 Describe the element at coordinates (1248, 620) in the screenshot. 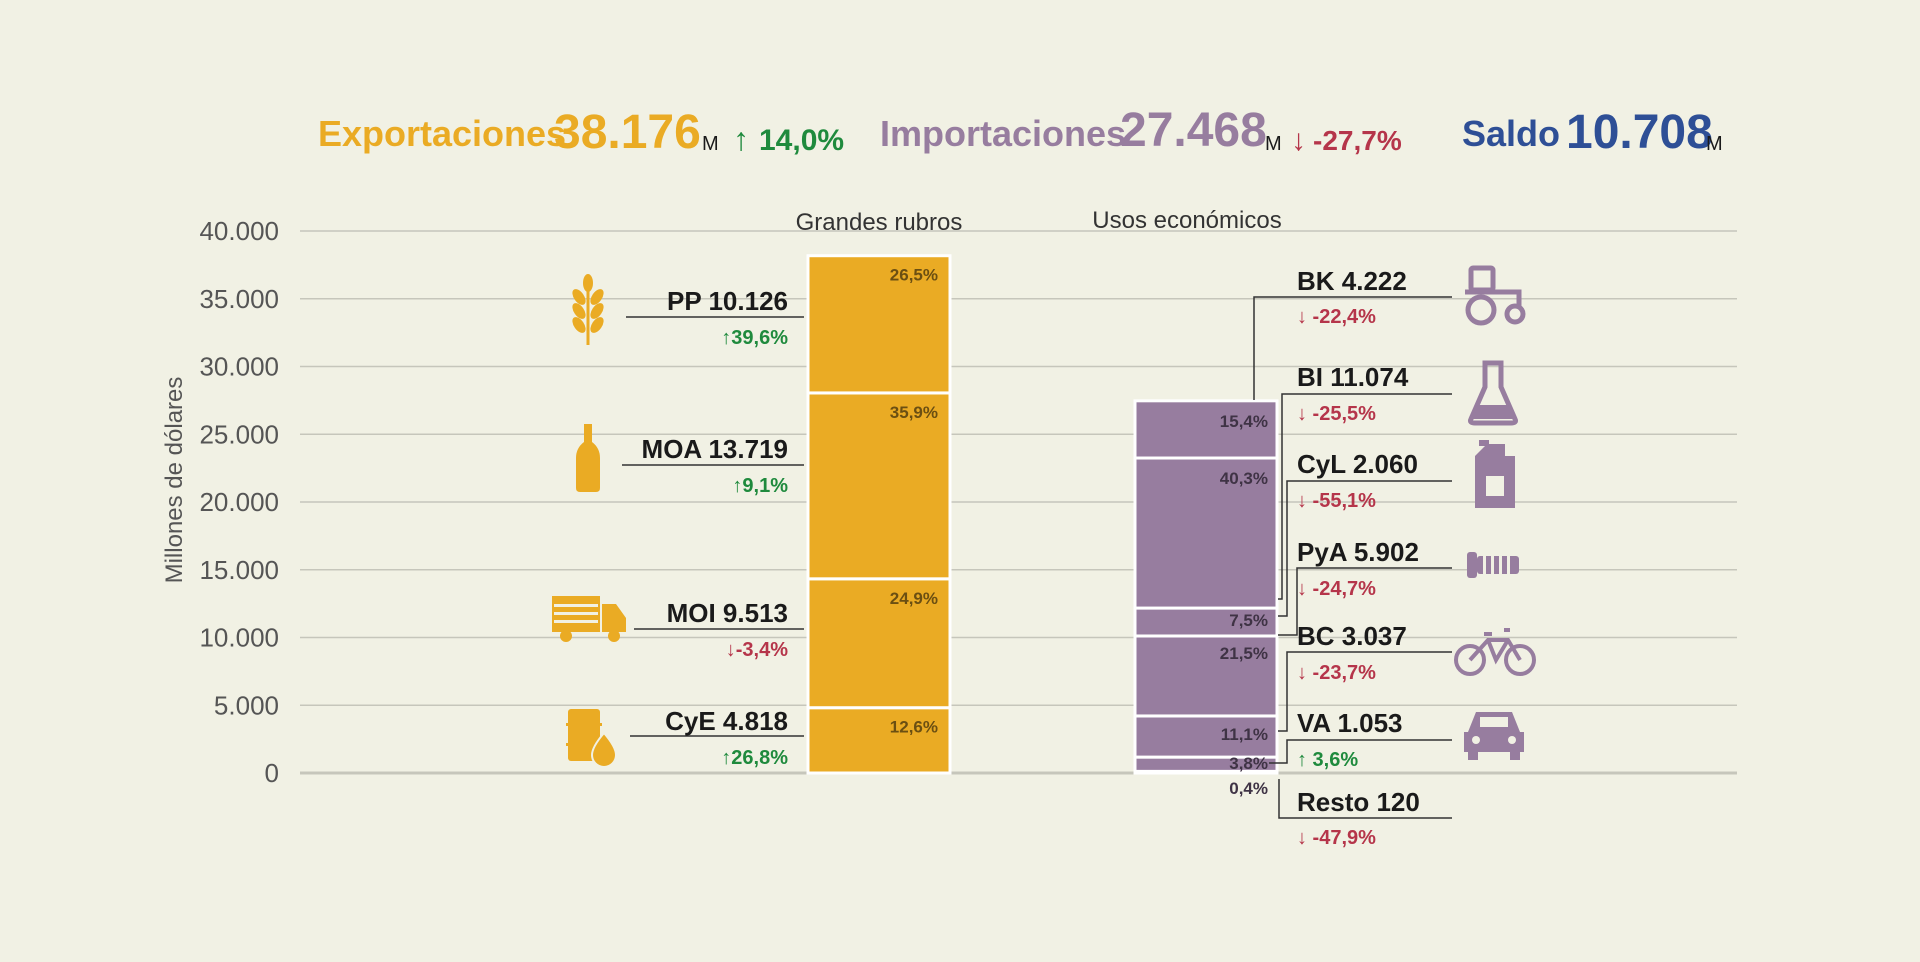

I see `share-label: 7,5%` at that location.